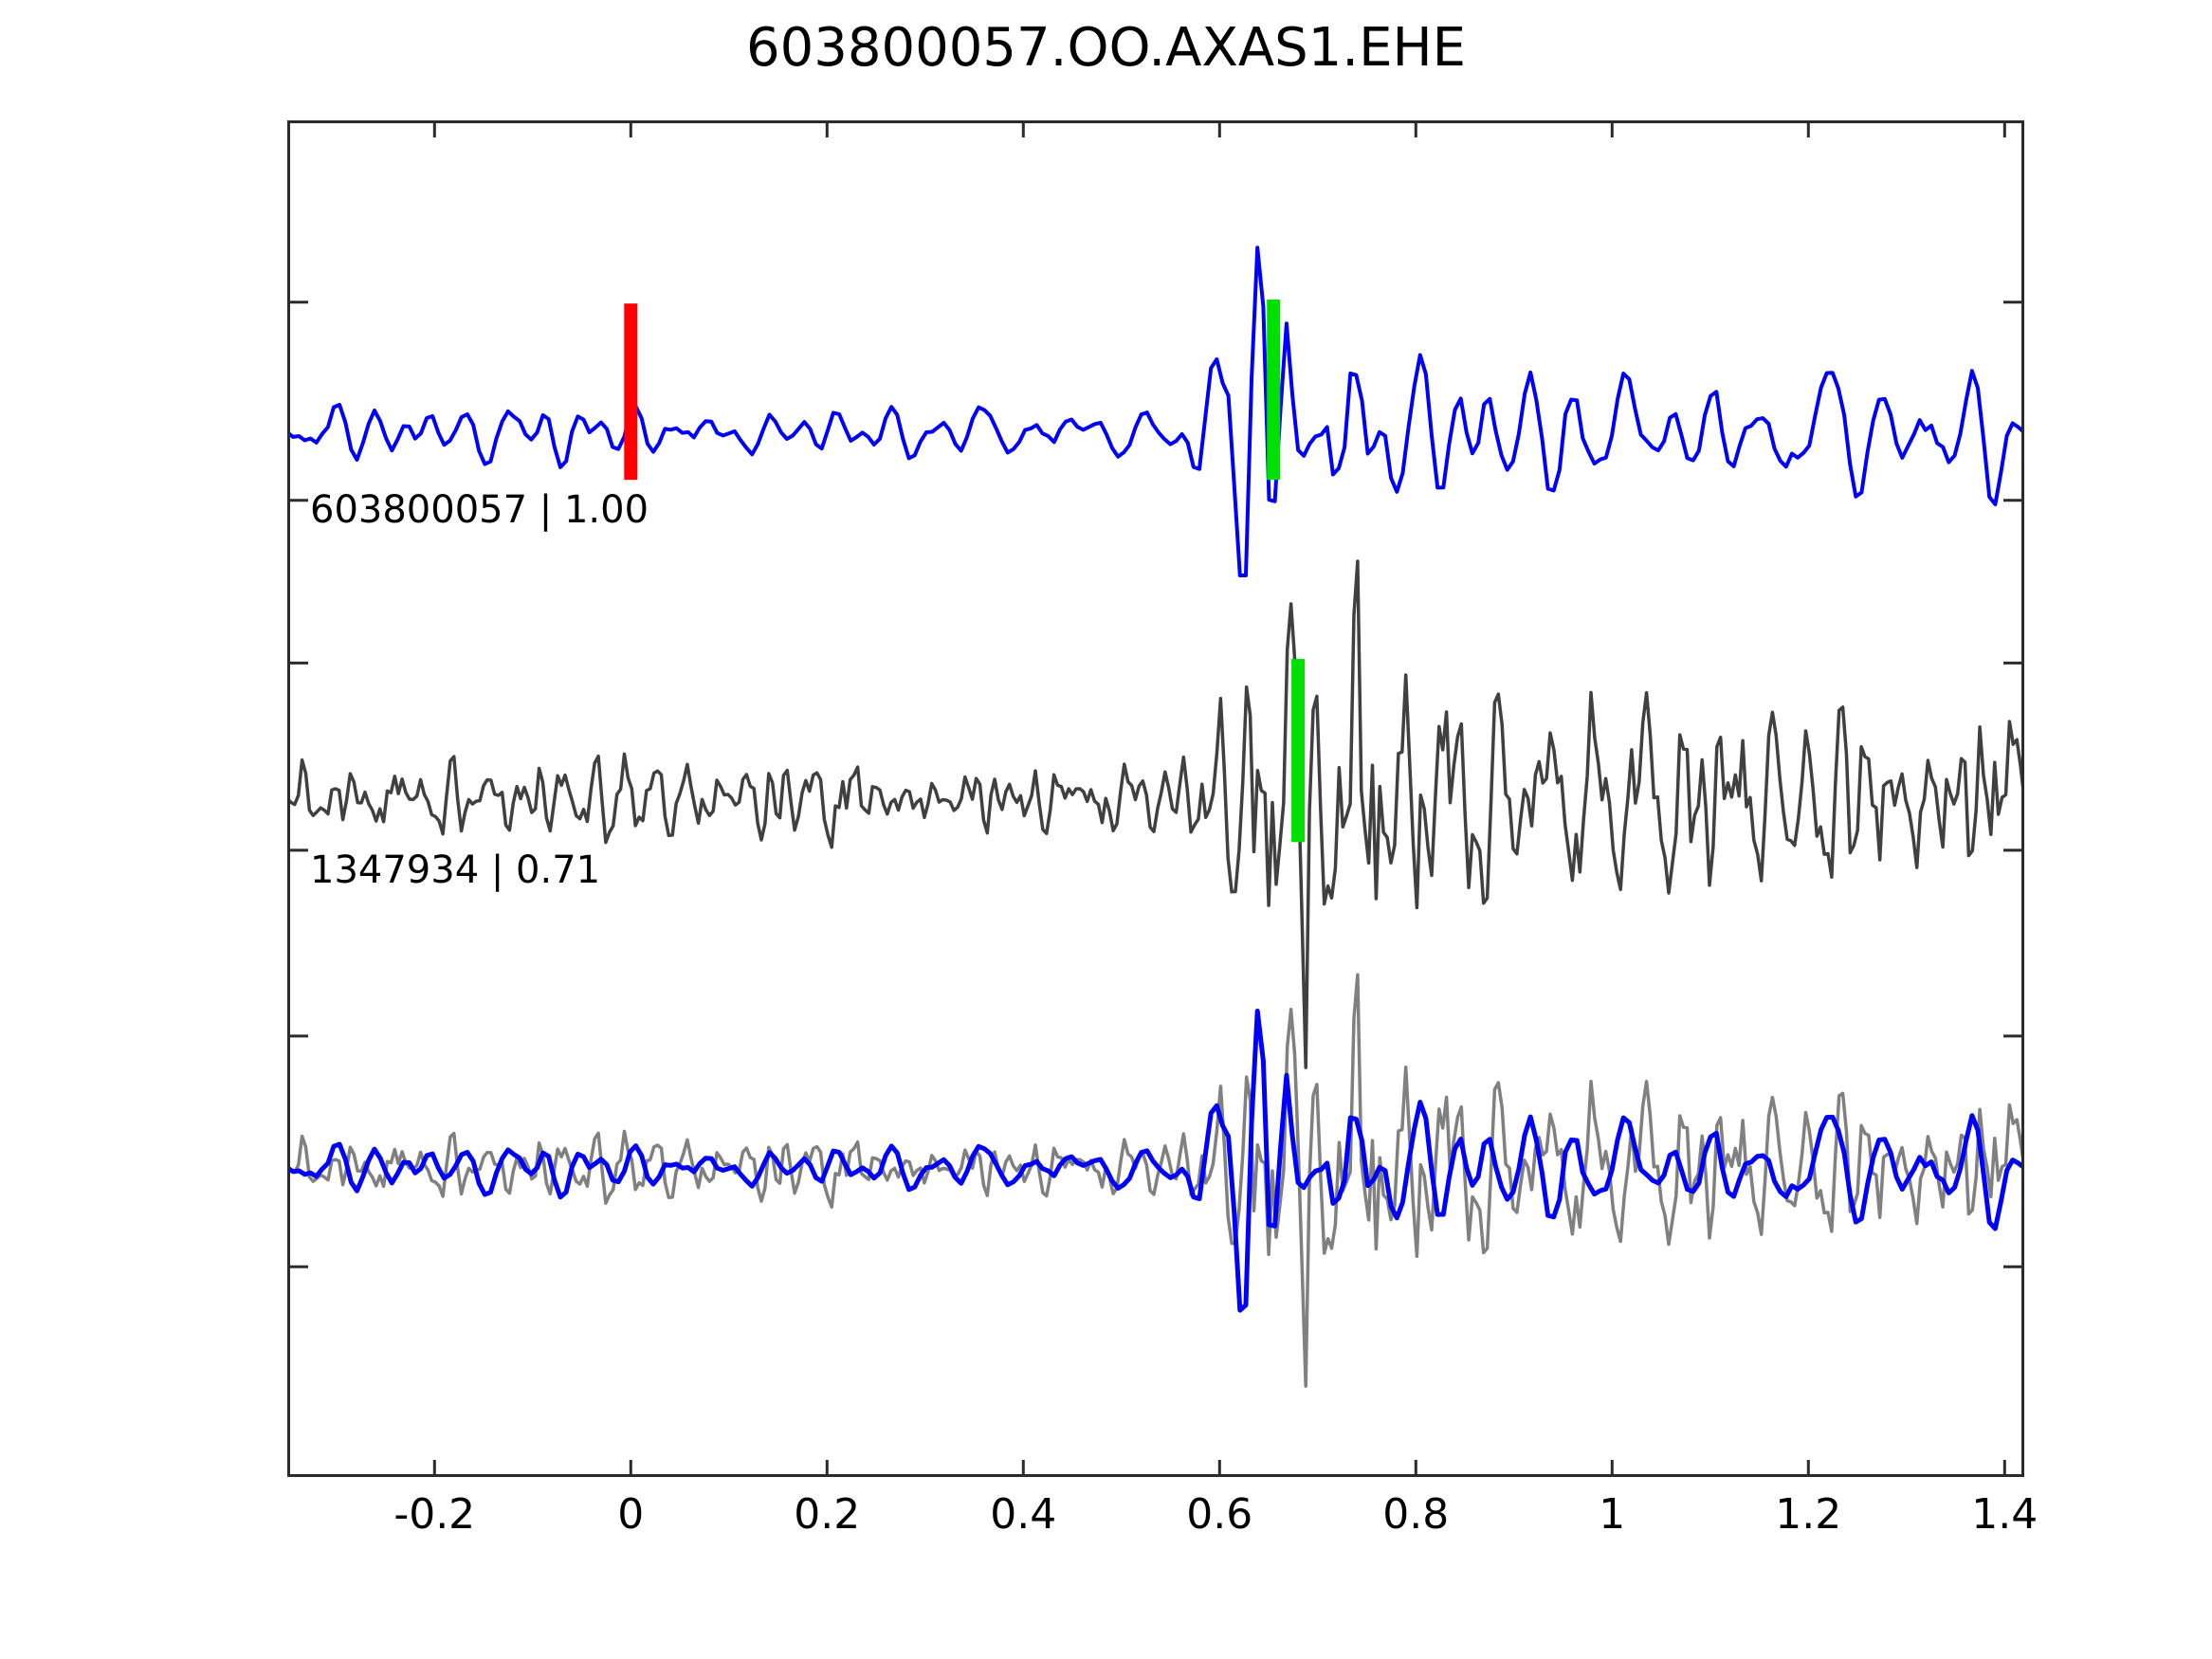 This screenshot has width=2212, height=1659. What do you see at coordinates (1808, 1514) in the screenshot?
I see `x-tick-label: 1.2` at bounding box center [1808, 1514].